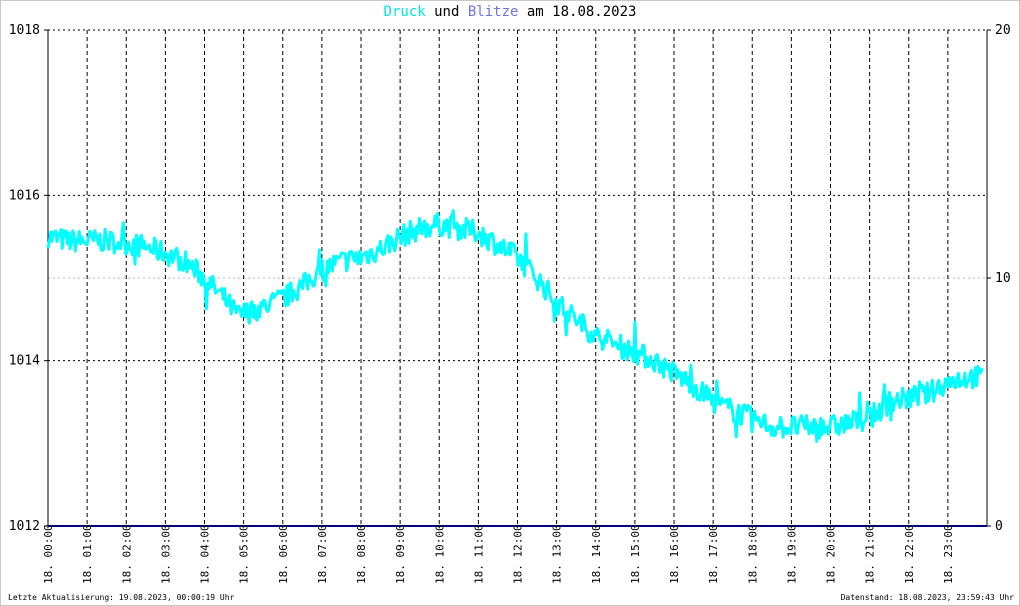  I want to click on x-tick-label: 18. 04:00, so click(205, 554).